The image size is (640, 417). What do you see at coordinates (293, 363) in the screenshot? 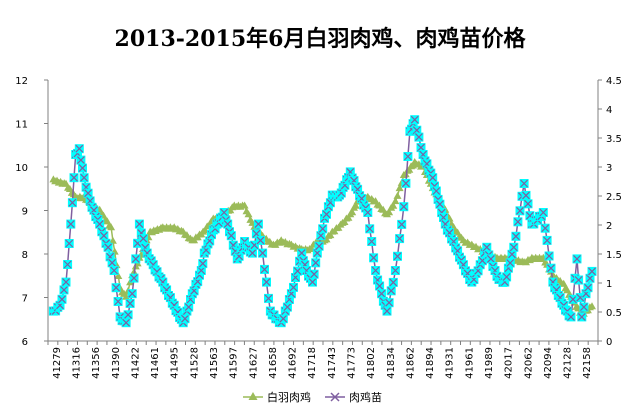
I see `x-tick-label: 41692` at bounding box center [293, 363].